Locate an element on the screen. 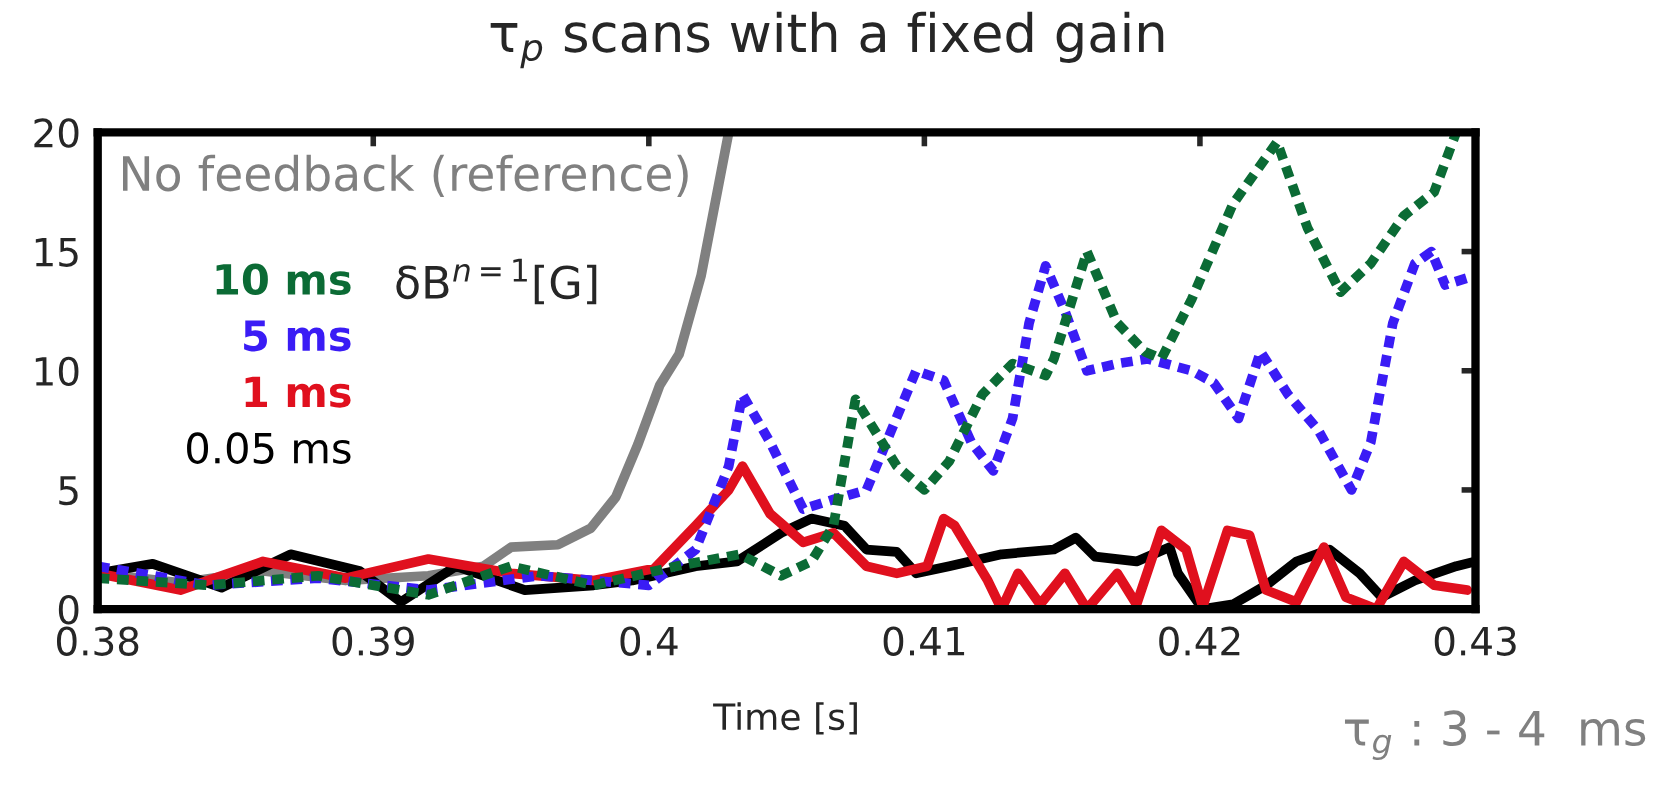  y-tick-label: 5 is located at coordinates (68, 491).